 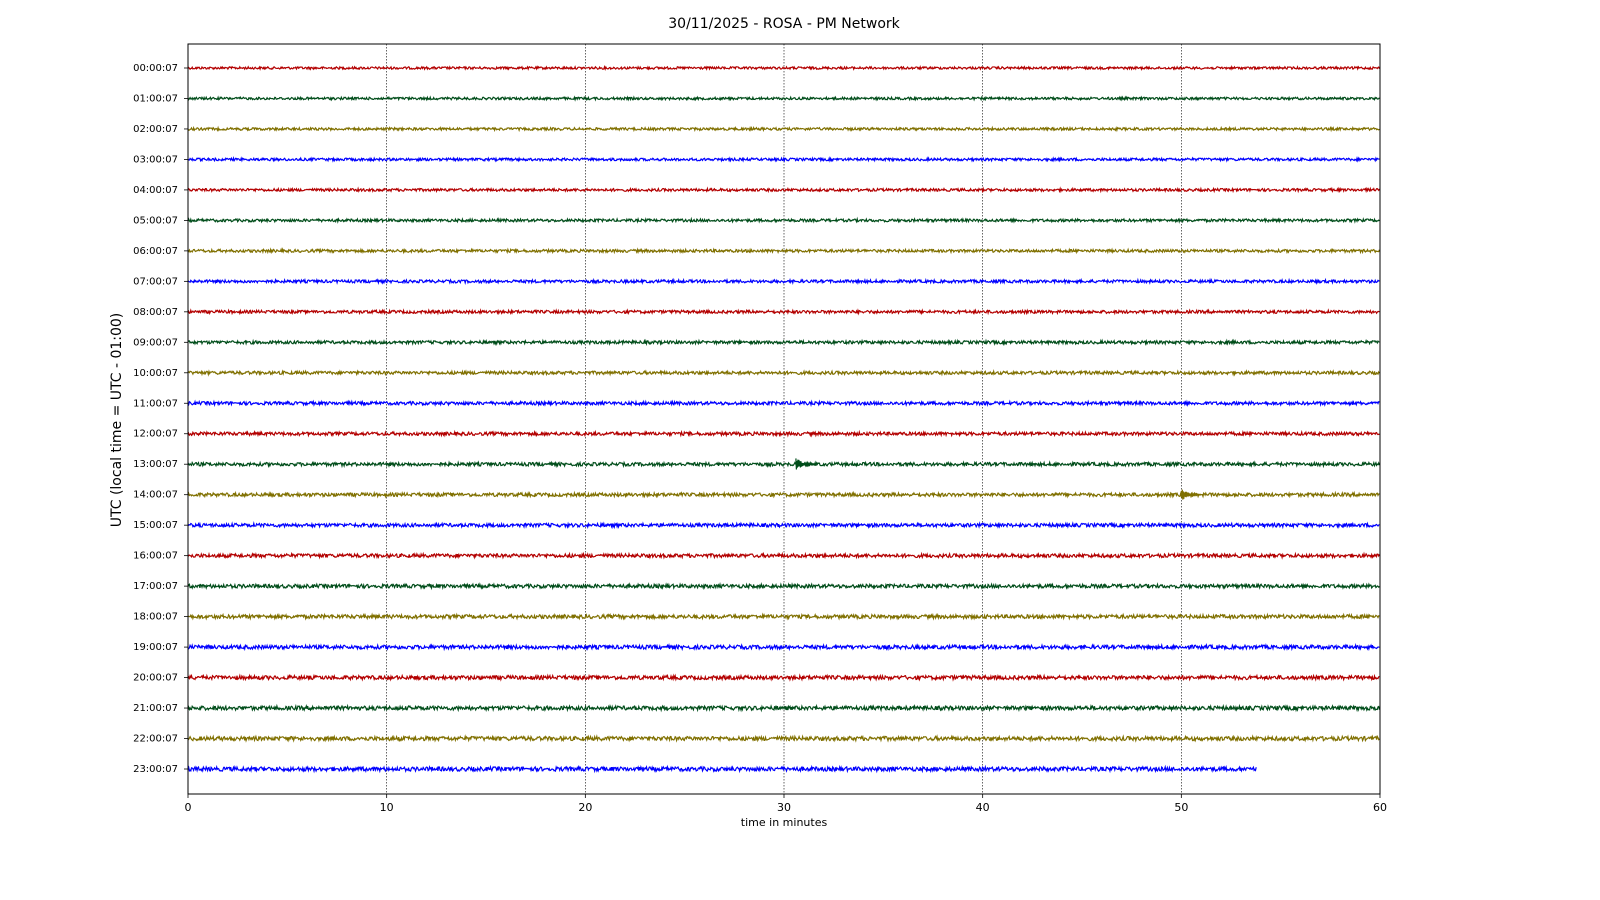 What do you see at coordinates (155, 373) in the screenshot?
I see `y-tick-label: 10:00:07` at bounding box center [155, 373].